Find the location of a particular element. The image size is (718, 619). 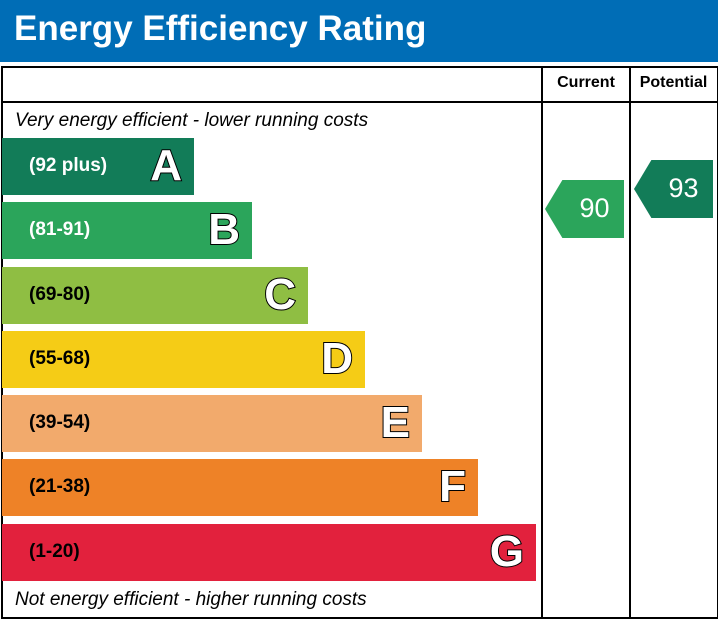

band-range: (92 plus) is located at coordinates (68, 165).